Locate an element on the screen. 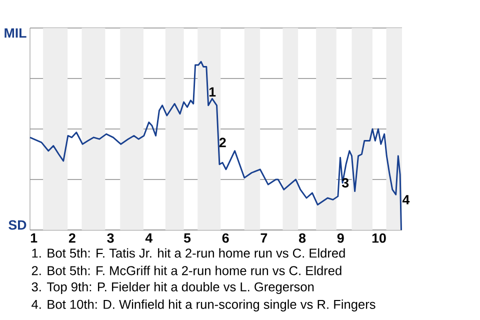  x-tick-label: 9 is located at coordinates (340, 238).